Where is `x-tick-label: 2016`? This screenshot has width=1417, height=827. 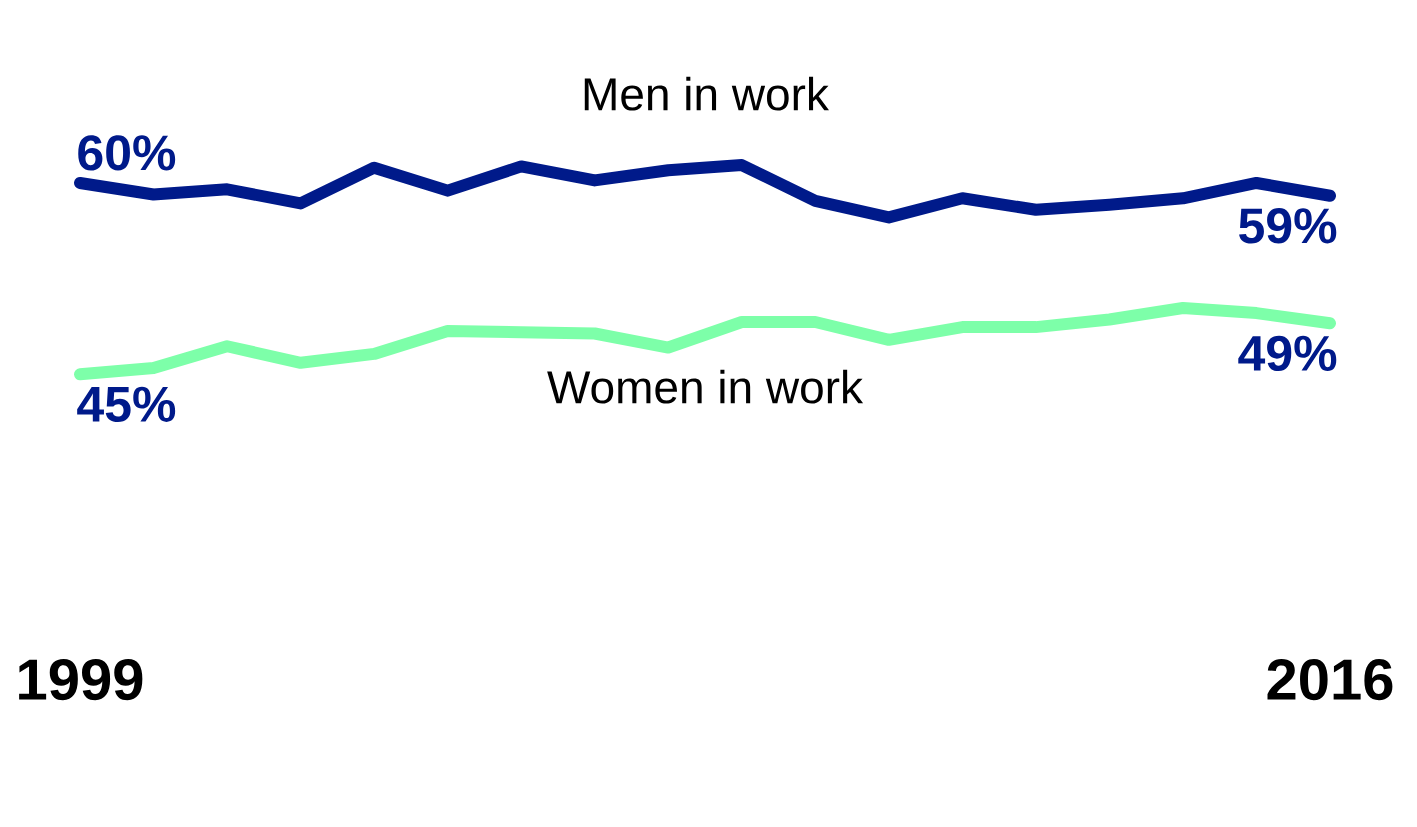
x-tick-label: 2016 is located at coordinates (1330, 680).